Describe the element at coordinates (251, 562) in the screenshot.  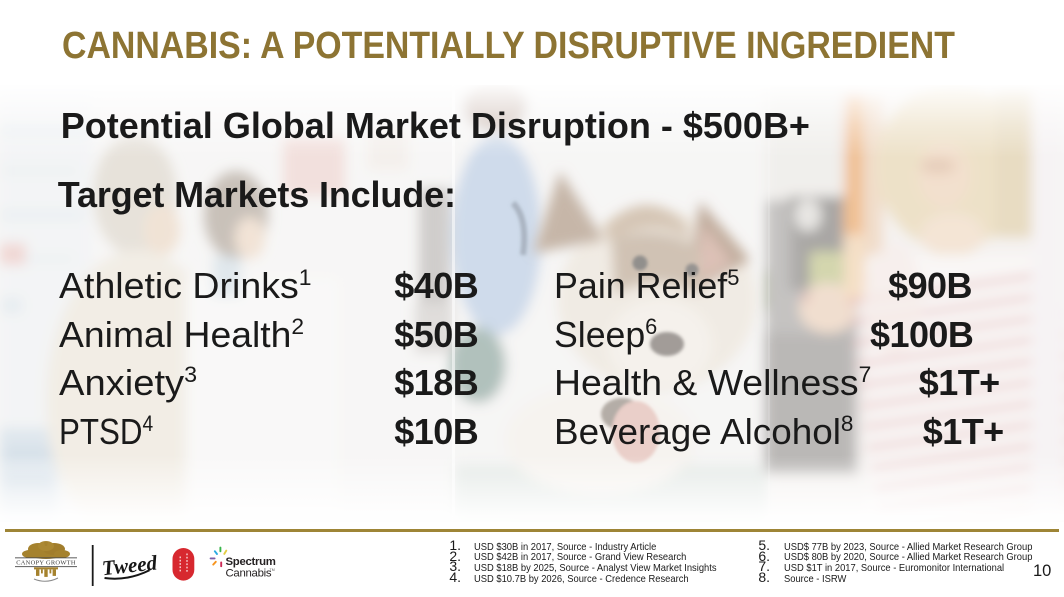
I see `svg-text: Spectrum` at that location.